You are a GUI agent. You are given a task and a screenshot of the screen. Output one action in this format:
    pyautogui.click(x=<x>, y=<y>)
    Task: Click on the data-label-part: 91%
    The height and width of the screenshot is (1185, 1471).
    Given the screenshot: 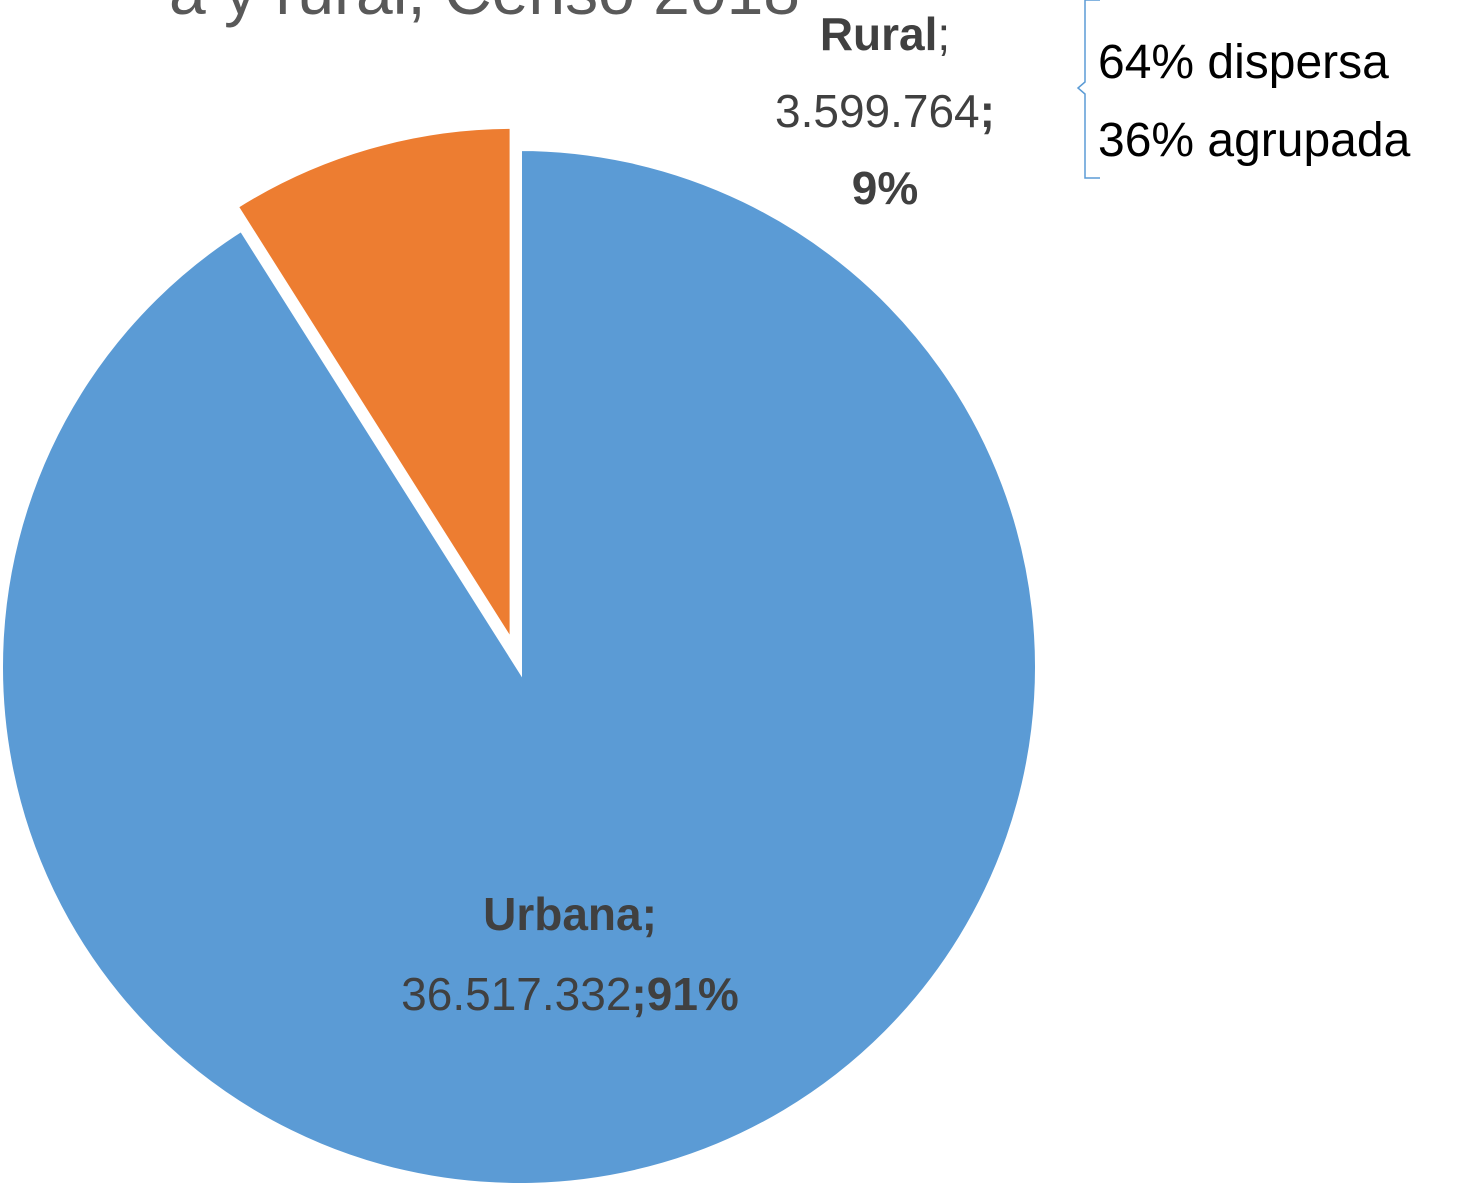 What is the action you would take?
    pyautogui.click(x=693, y=994)
    